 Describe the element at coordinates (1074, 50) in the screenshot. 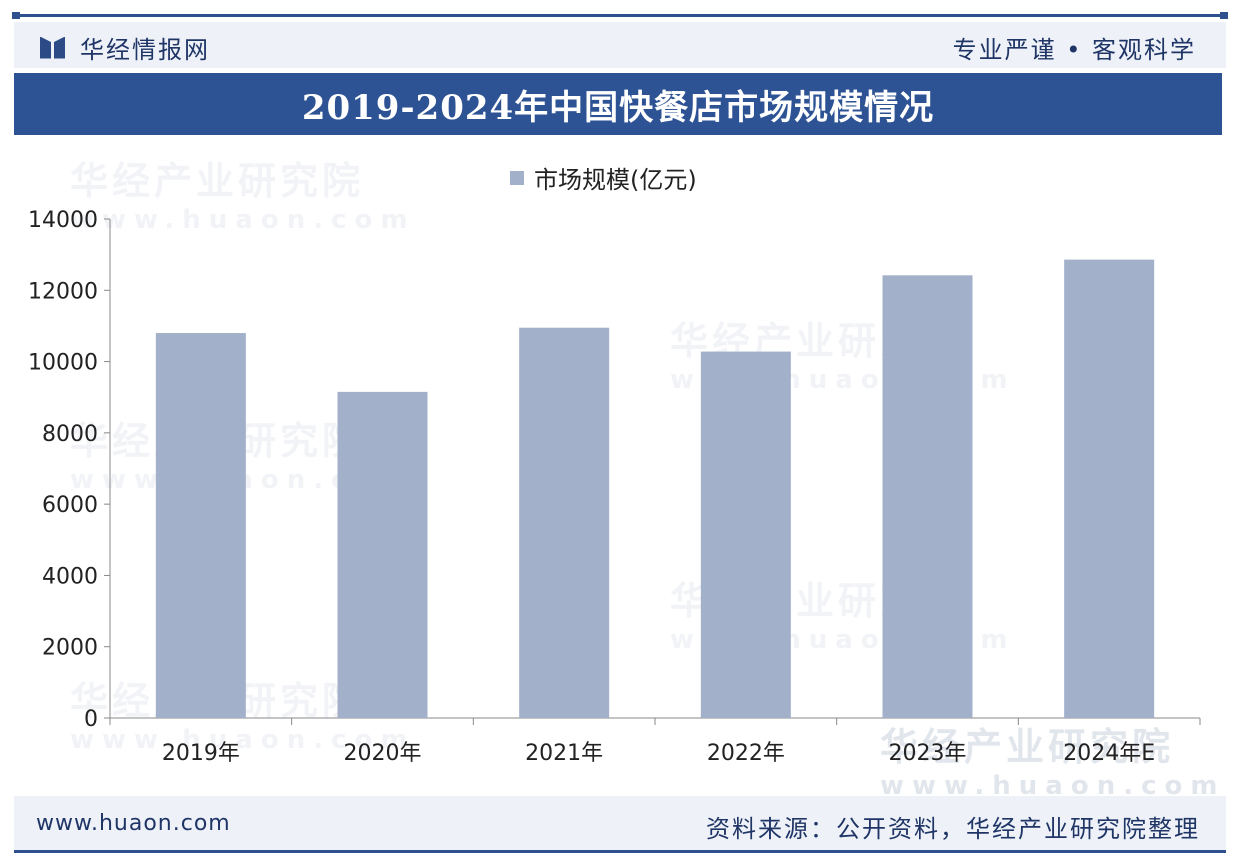

I see `slogan: 专业严谨 • 客观科学` at that location.